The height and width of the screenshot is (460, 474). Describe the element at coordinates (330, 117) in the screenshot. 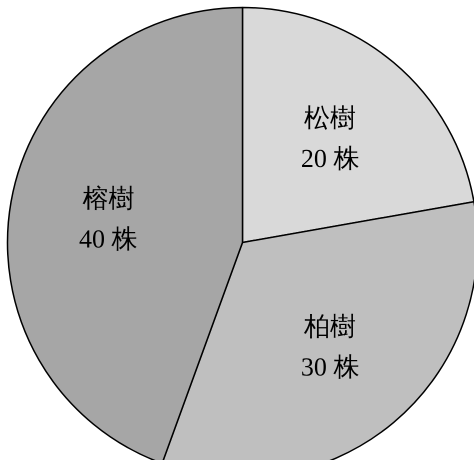

I see `slice-label: 松樹` at that location.